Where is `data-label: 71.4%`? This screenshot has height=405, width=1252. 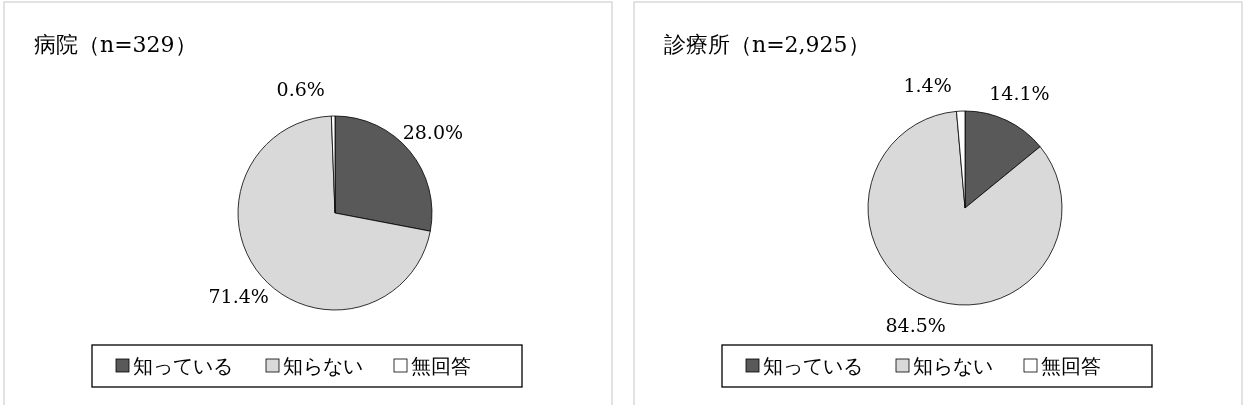 data-label: 71.4% is located at coordinates (238, 295).